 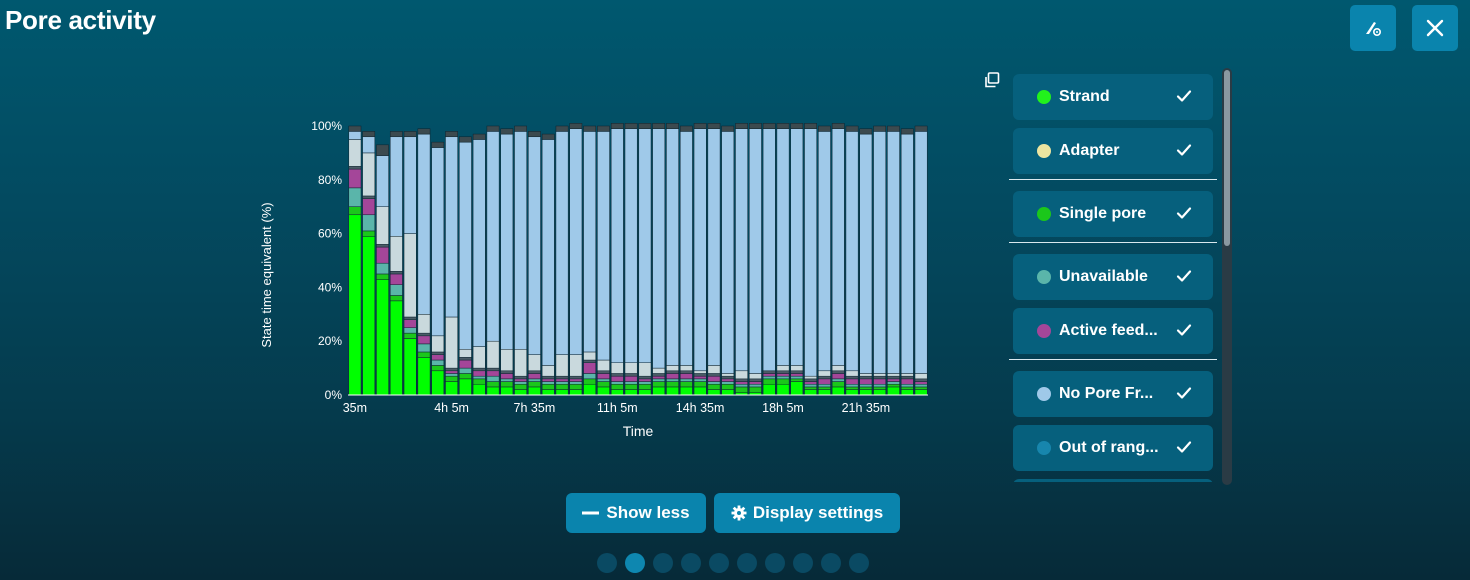 I want to click on y-tick-label: 40%, so click(x=330, y=287).